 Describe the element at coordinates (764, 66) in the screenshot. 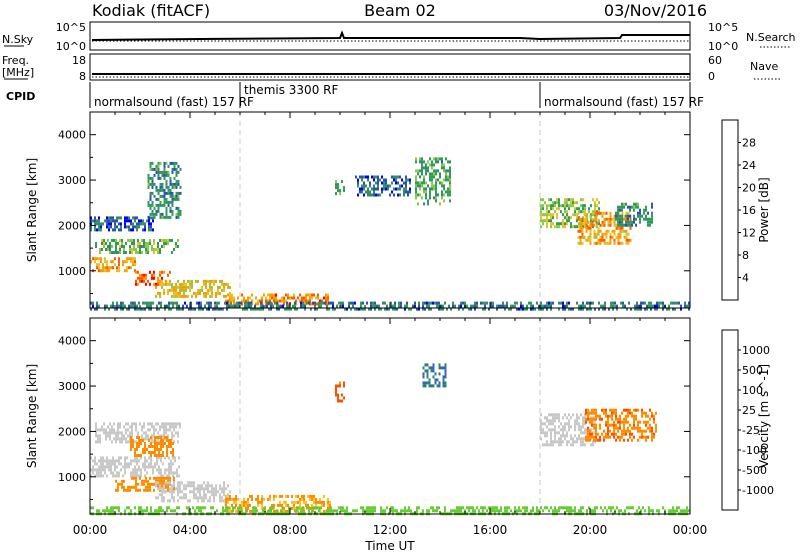

I see `nave-label: Nave` at that location.